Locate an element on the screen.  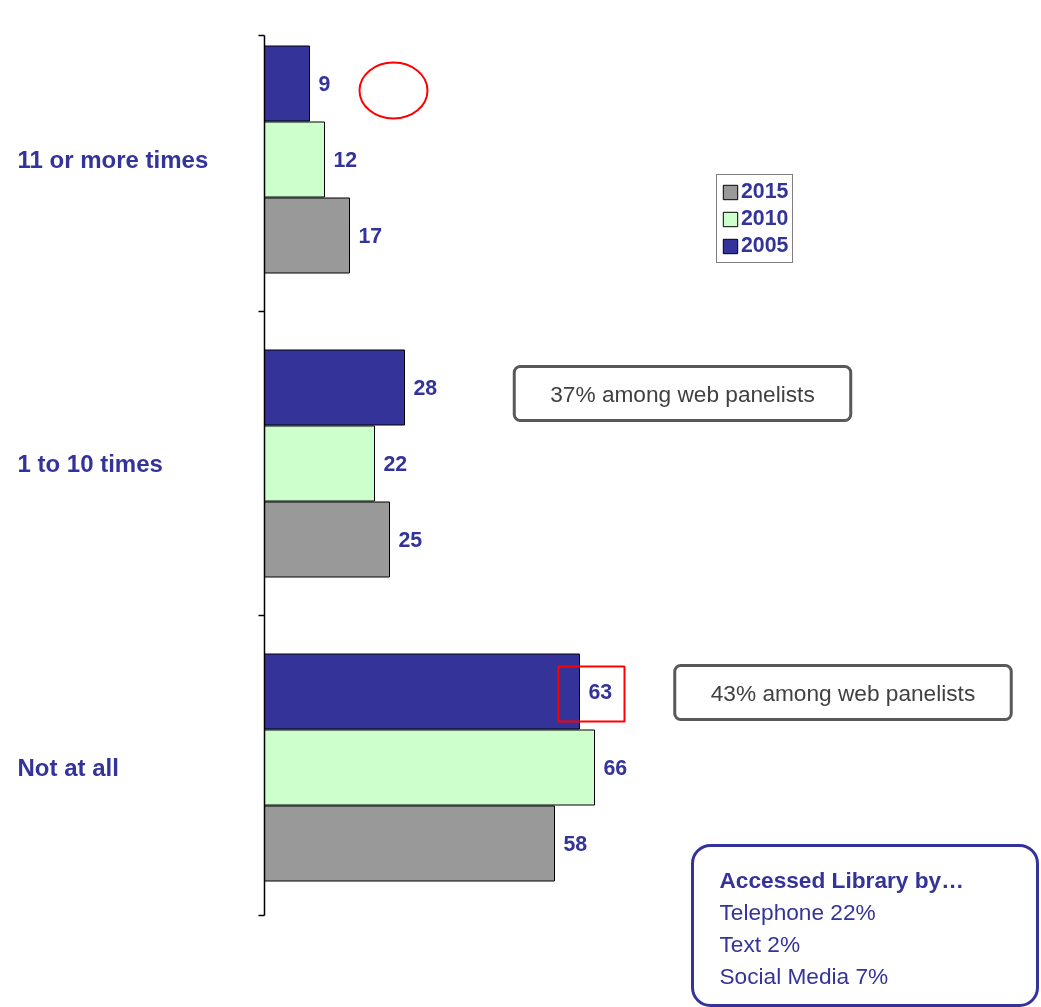
text: Telephone 22% is located at coordinates (797, 911).